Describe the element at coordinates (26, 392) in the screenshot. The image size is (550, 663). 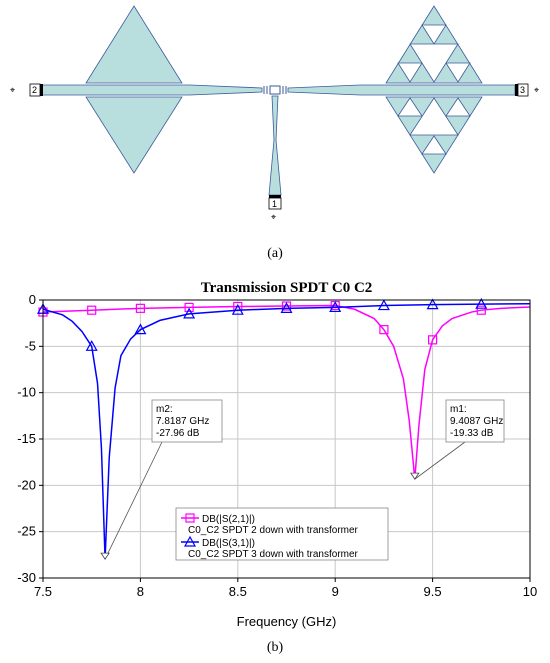
I see `y-tick-label: -10` at that location.